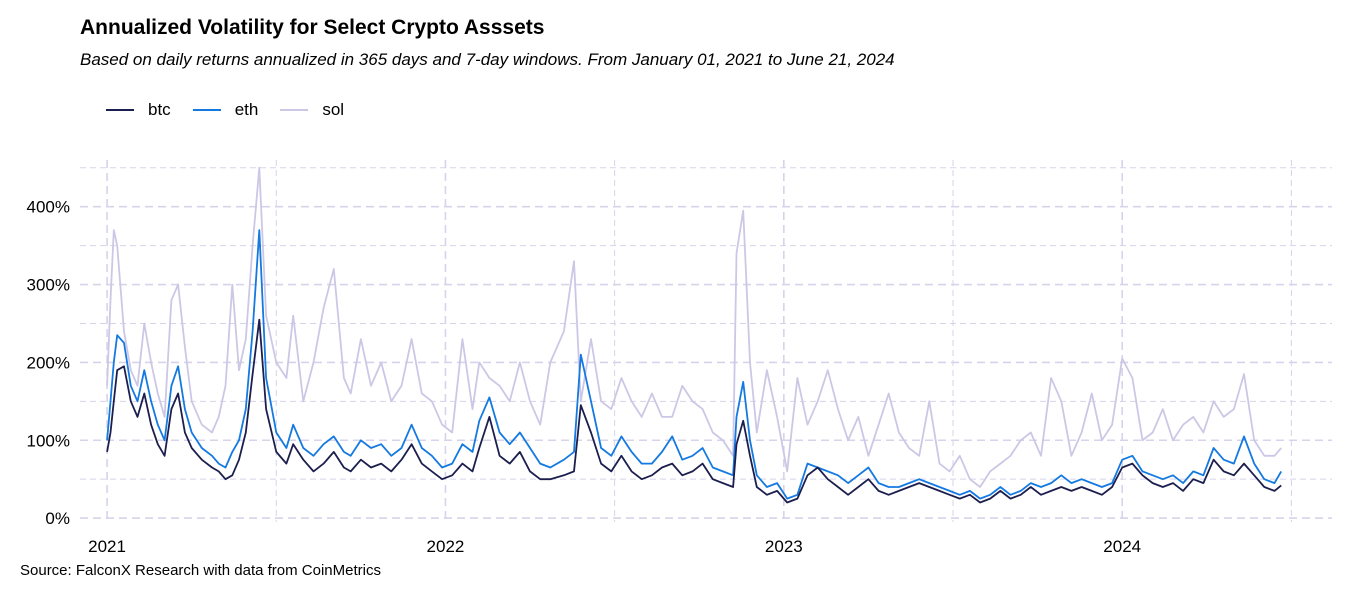 Image resolution: width=1350 pixels, height=600 pixels. Describe the element at coordinates (784, 546) in the screenshot. I see `x-tick-label: 2023` at that location.